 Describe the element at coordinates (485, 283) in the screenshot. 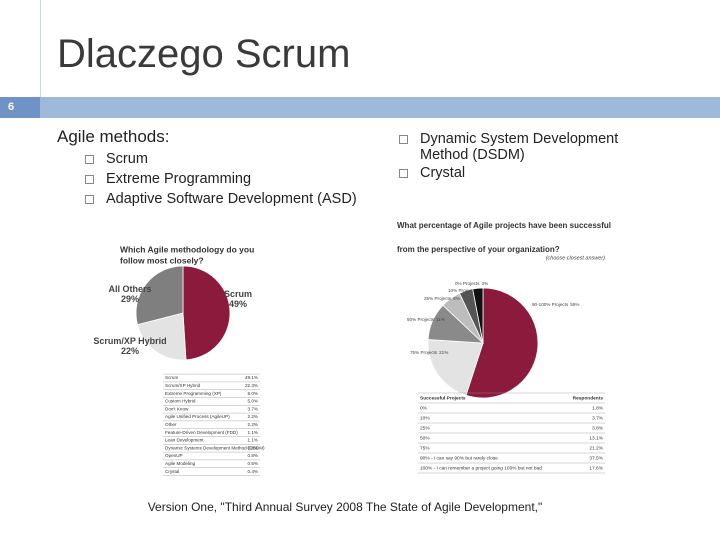

I see `slice-value: 3%` at that location.